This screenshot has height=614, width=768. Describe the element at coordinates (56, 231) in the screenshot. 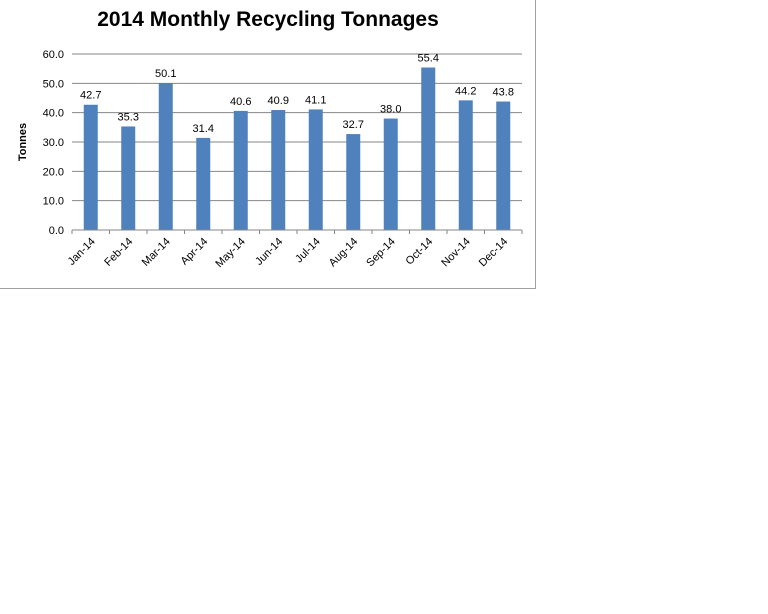

I see `y-tick-label: 0.0` at that location.